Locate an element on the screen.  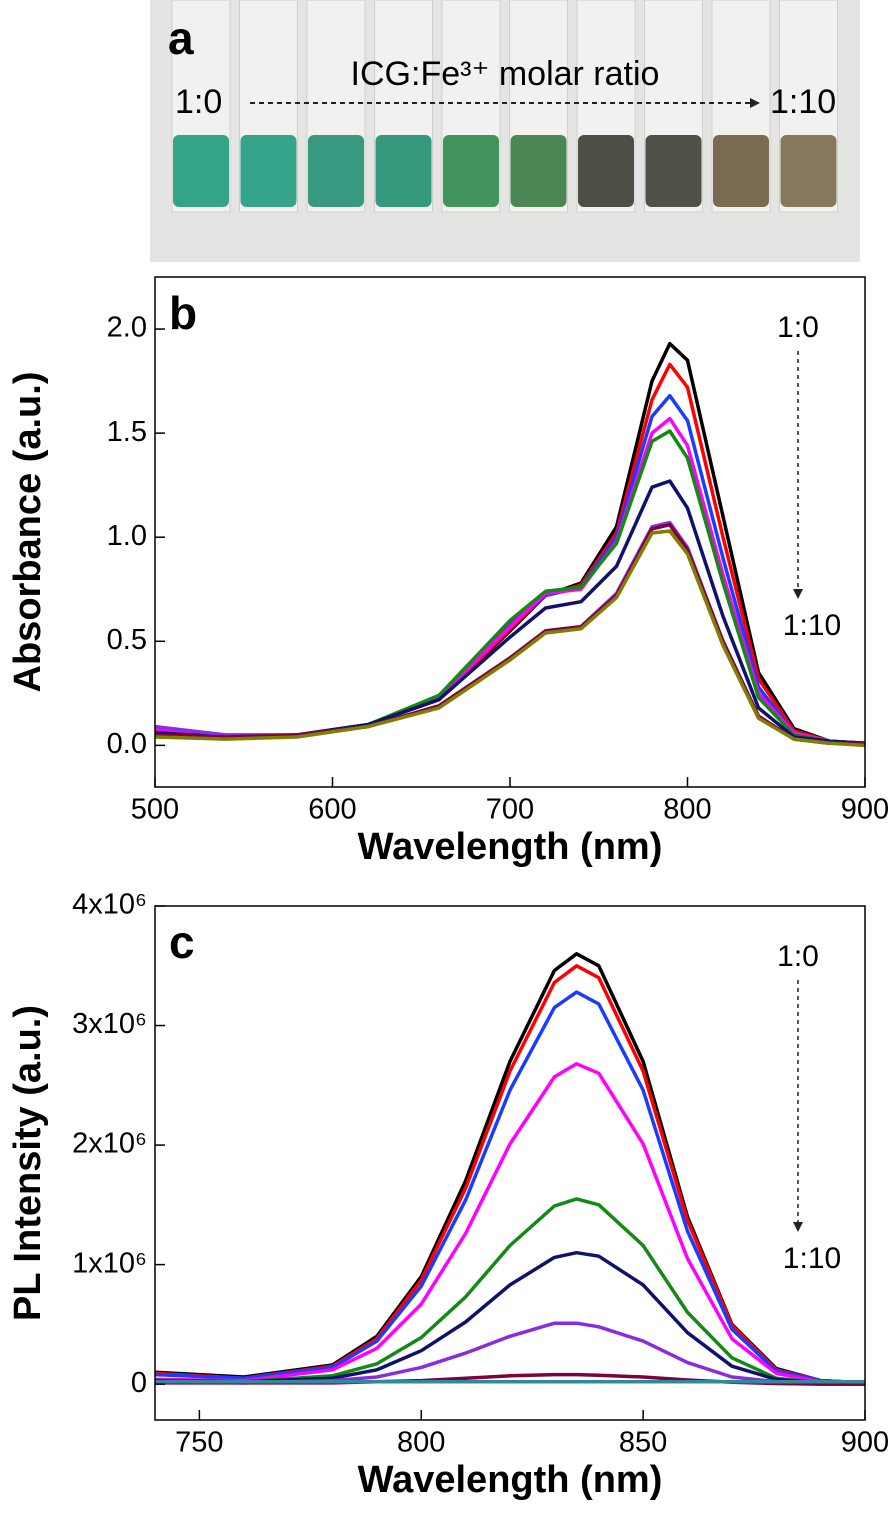
y-tick-label: 2x10⁶ is located at coordinates (109, 1144).